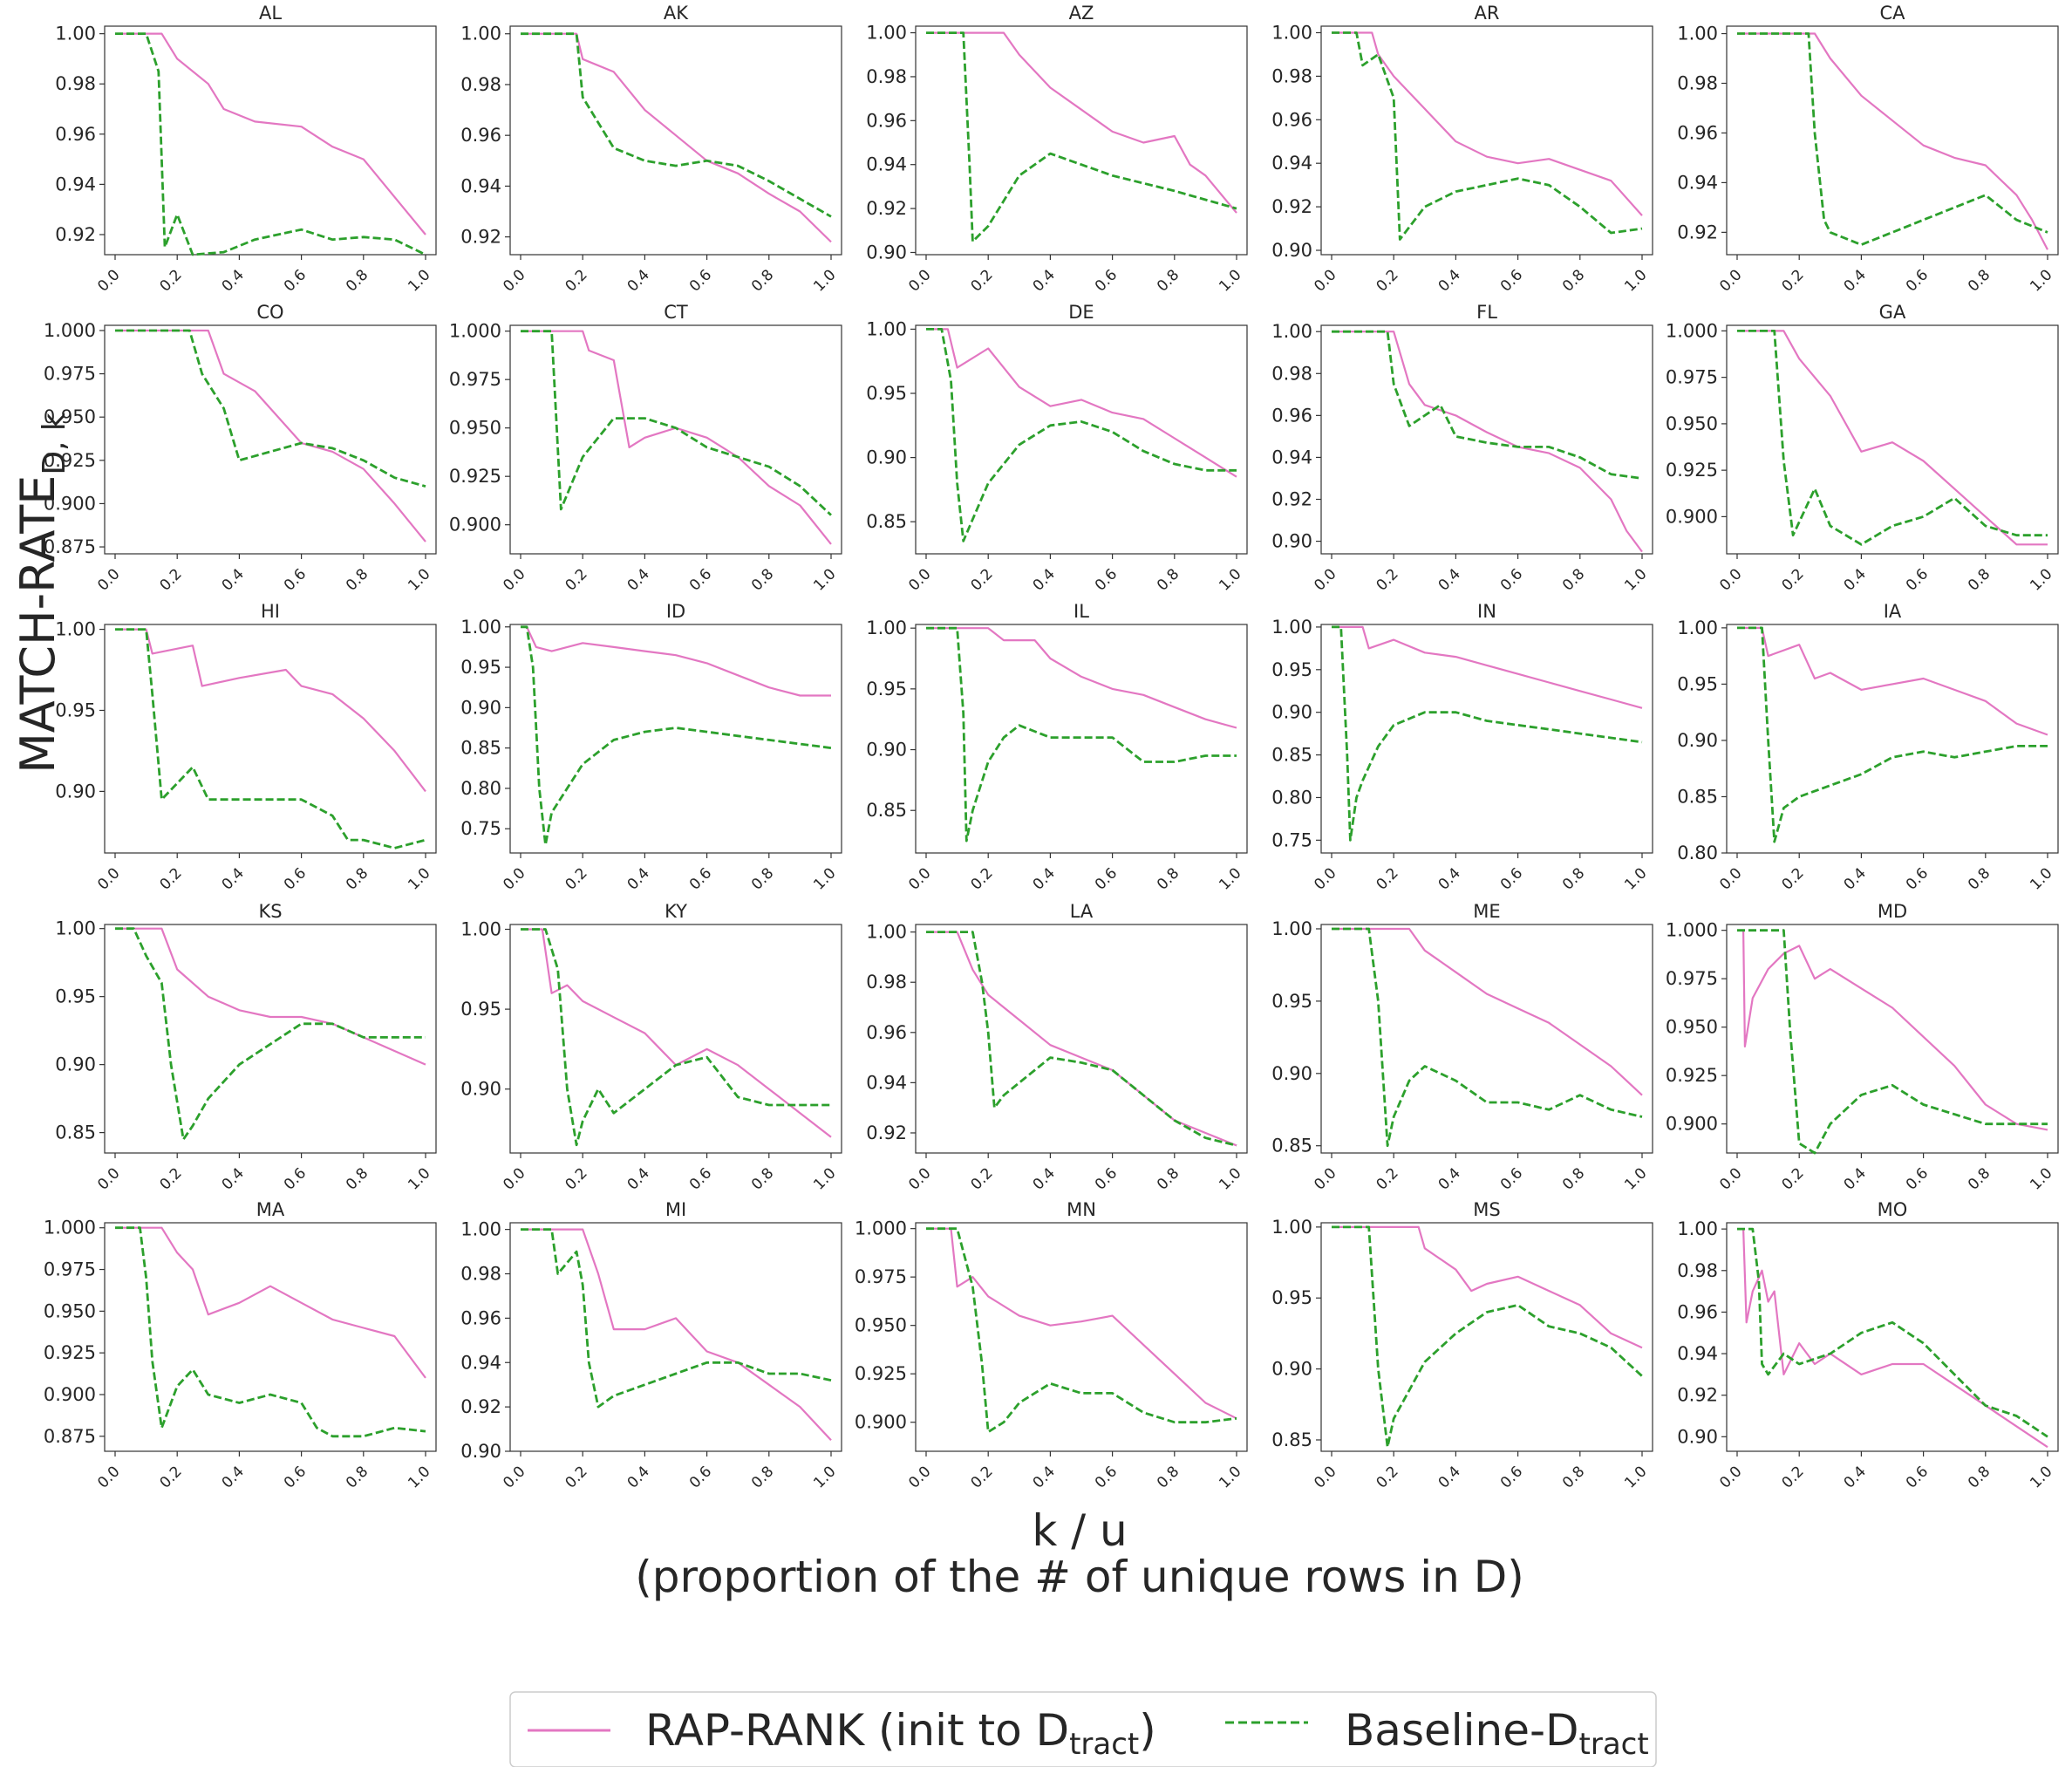  Describe the element at coordinates (676, 911) in the screenshot. I see `panel-title: KY` at that location.